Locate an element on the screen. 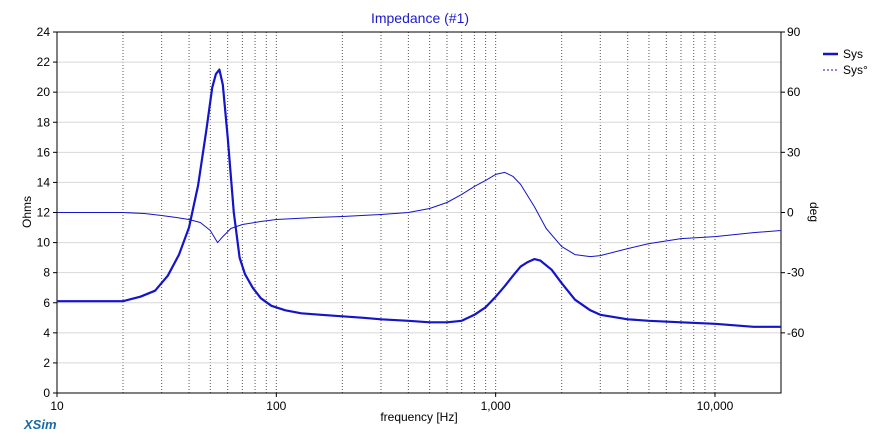 Image resolution: width=891 pixels, height=444 pixels. y2-tick-label: 0 is located at coordinates (790, 213).